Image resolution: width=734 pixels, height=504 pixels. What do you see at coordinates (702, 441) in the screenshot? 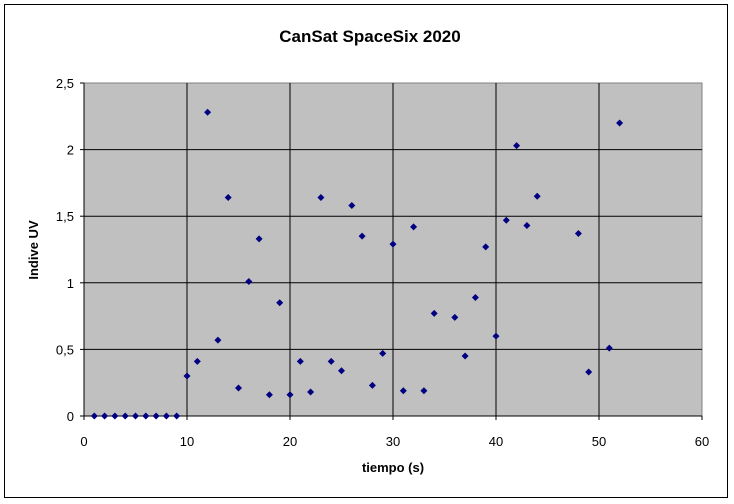
I see `x-tick-label: 60` at bounding box center [702, 441].